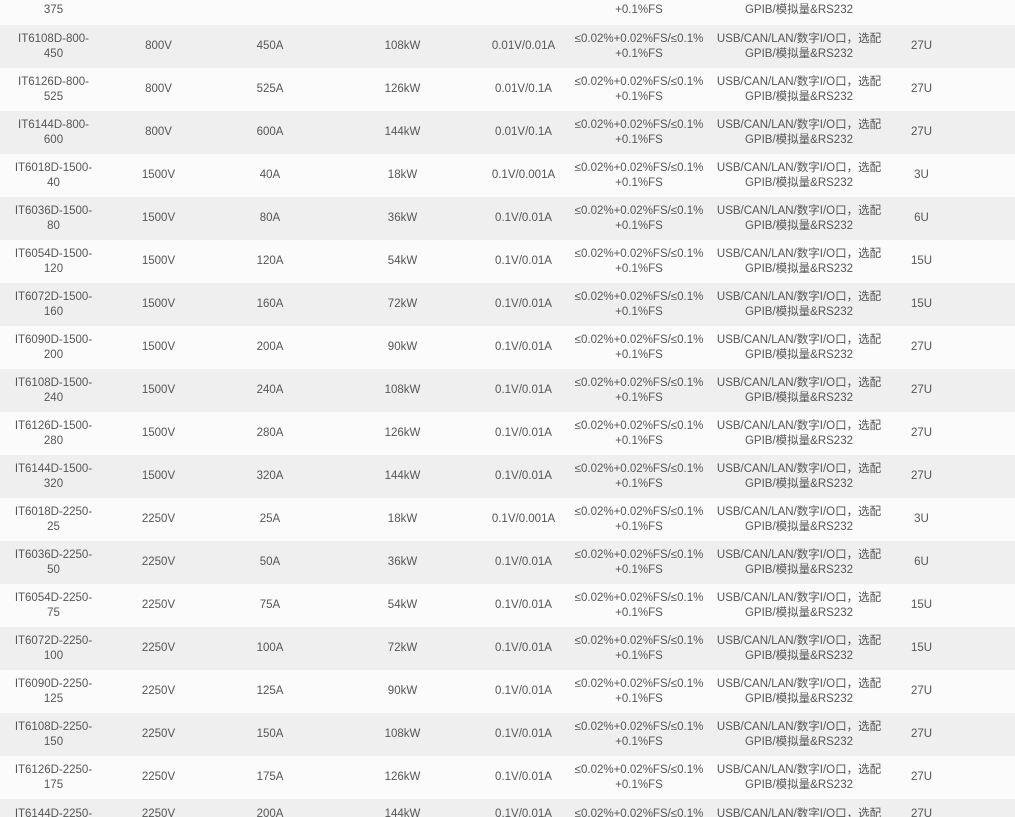 This screenshot has height=817, width=1015. I want to click on cell-model: IT6090D-1500- 200, so click(53, 347).